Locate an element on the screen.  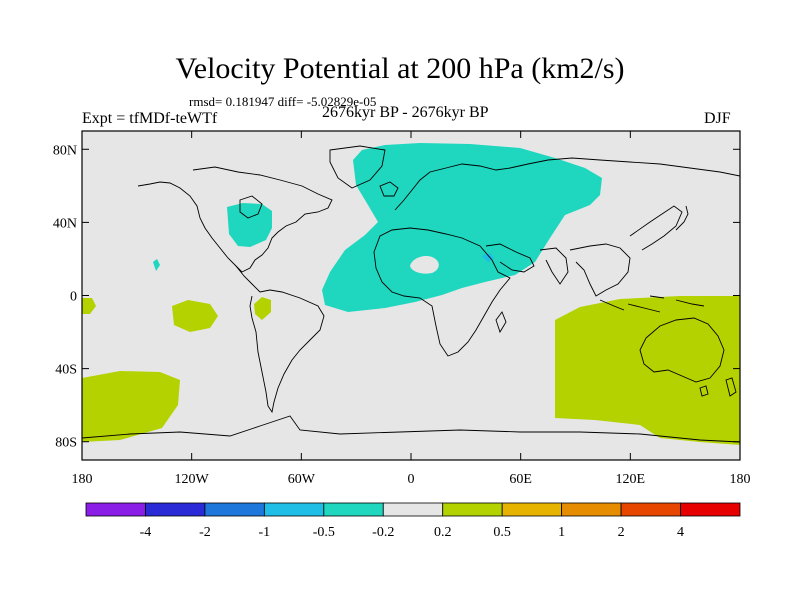
colorbar-label: -4 is located at coordinates (146, 532).